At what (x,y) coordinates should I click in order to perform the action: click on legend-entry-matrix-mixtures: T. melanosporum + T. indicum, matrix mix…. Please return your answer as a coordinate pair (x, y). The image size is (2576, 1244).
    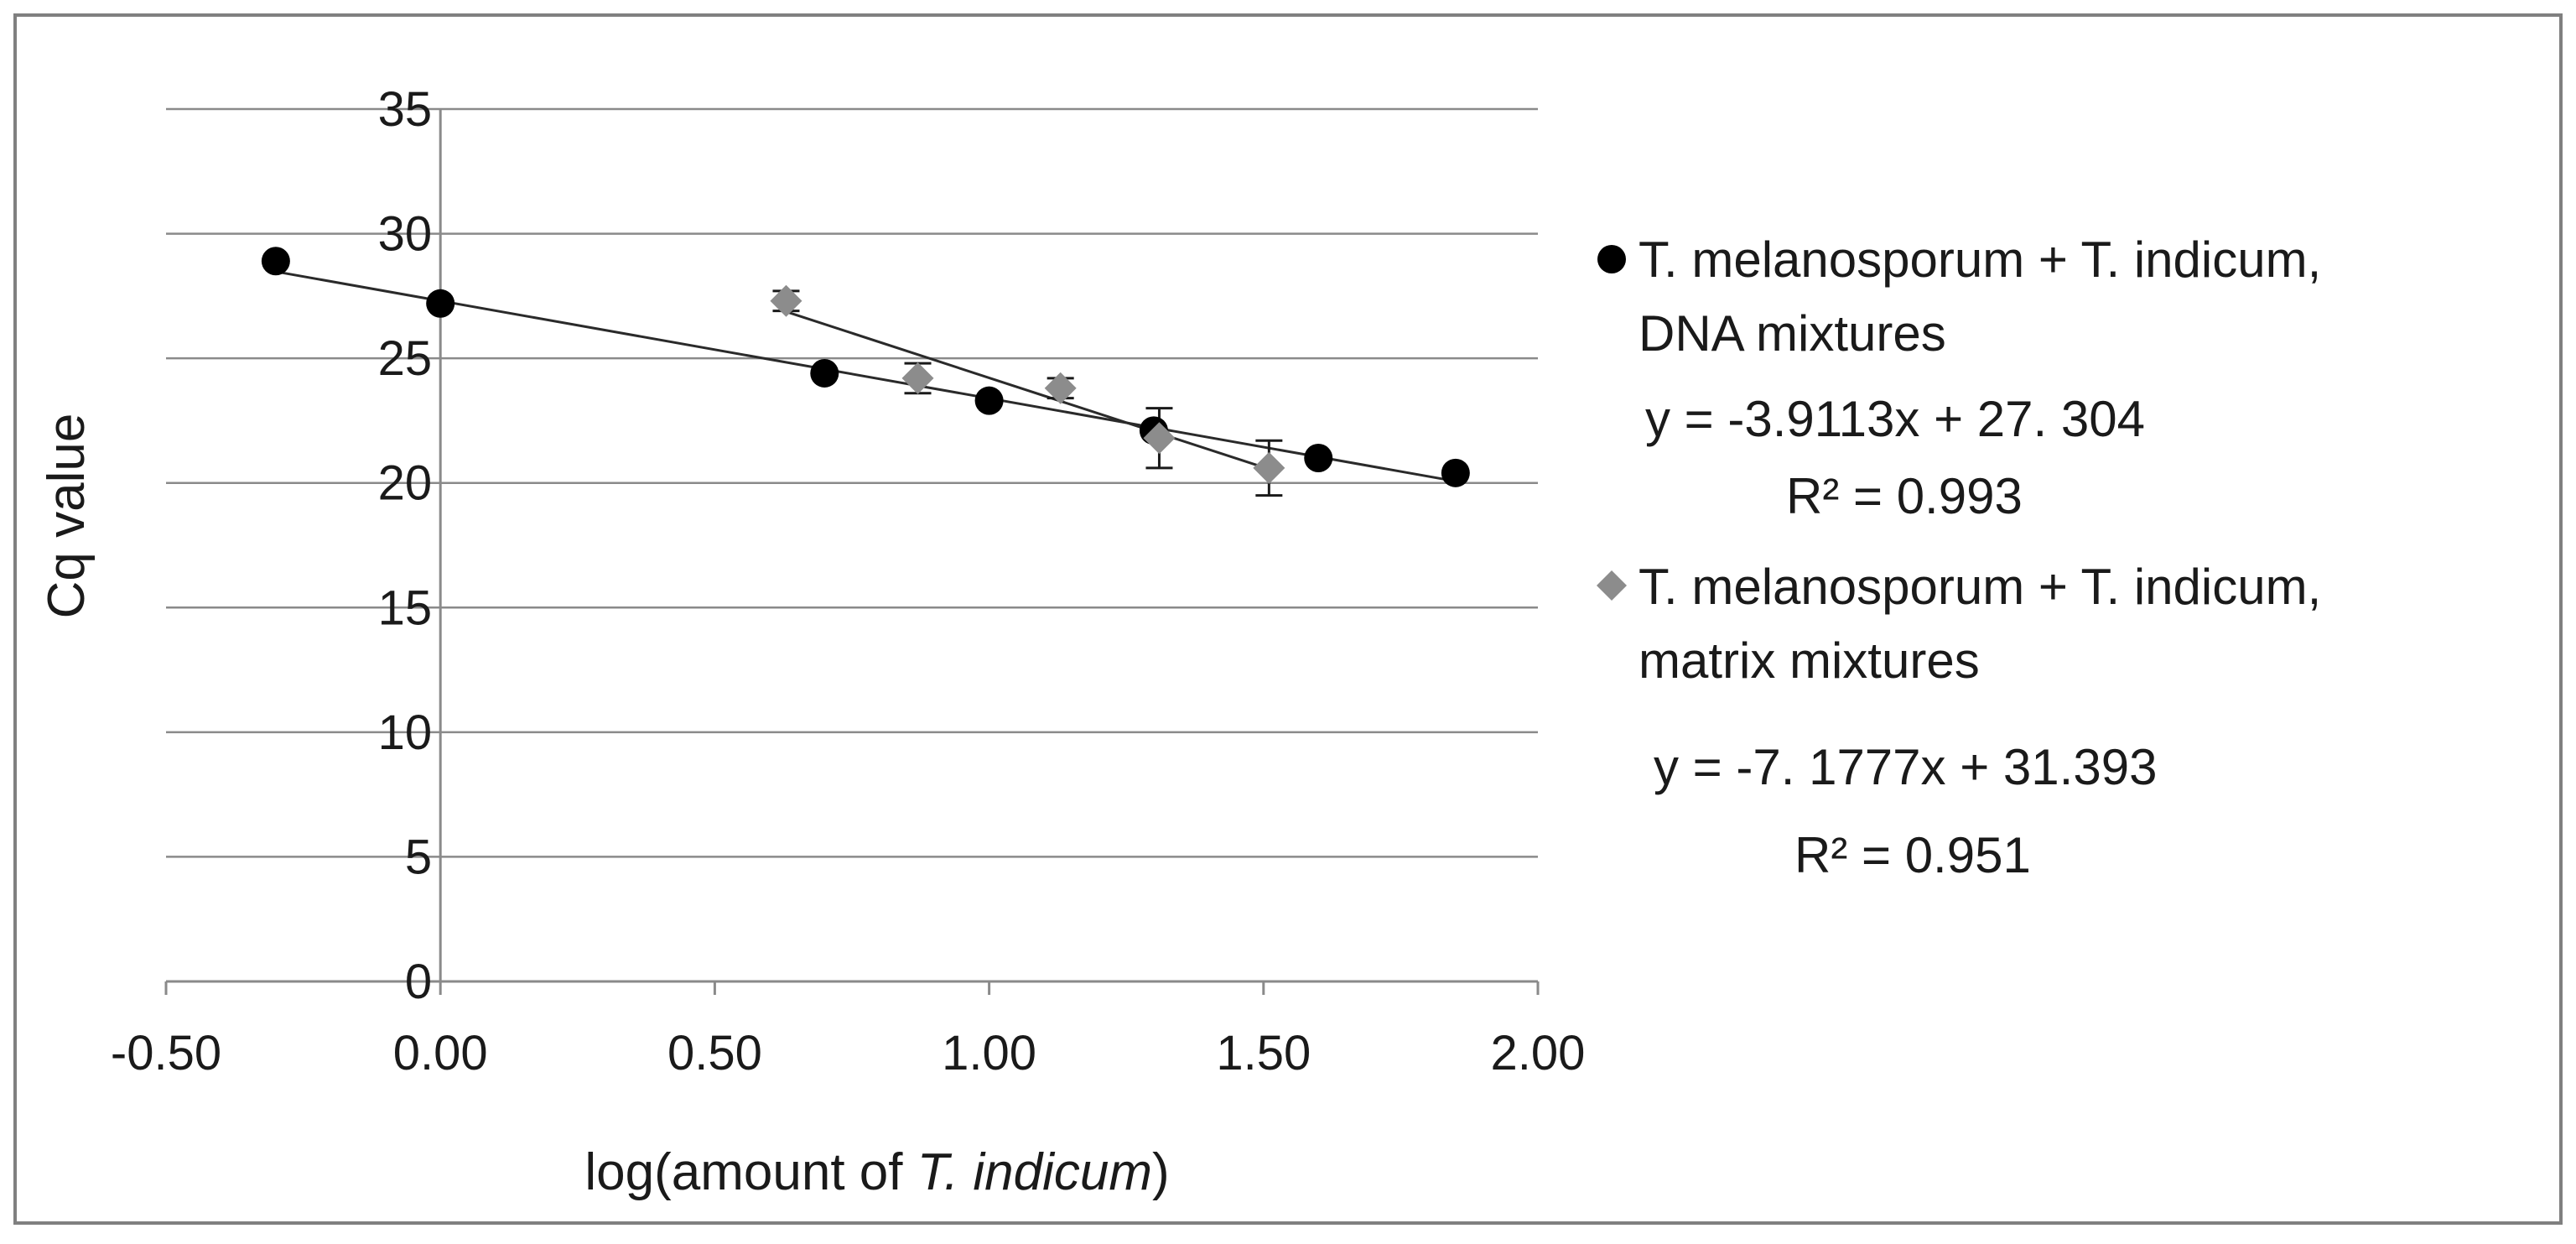
    Looking at the image, I should click on (1959, 721).